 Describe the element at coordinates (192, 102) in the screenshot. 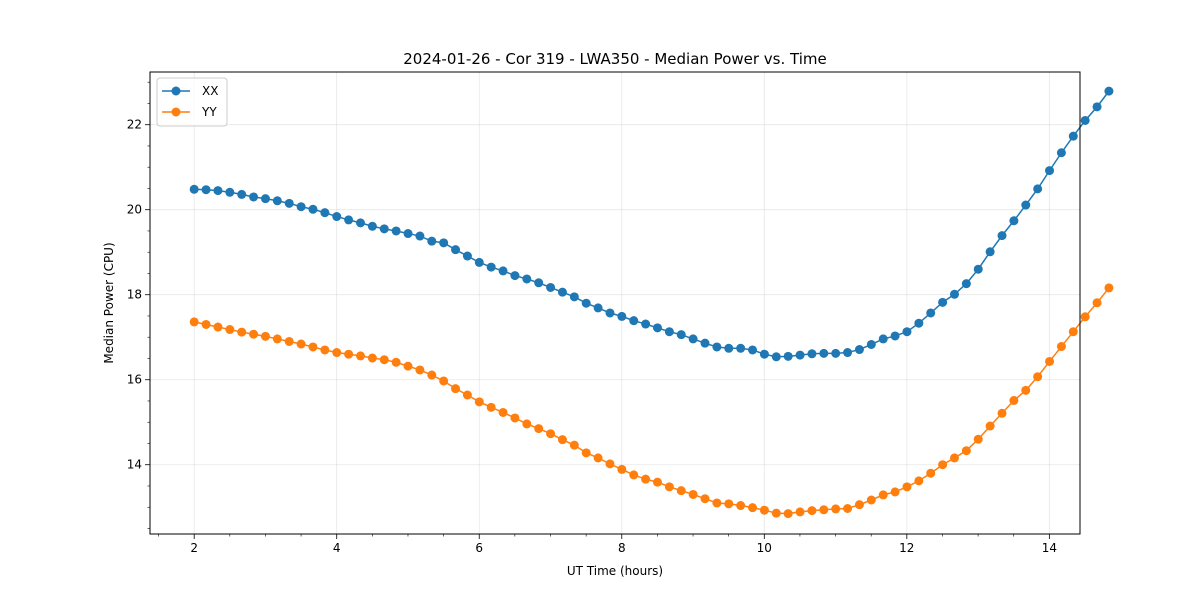

I see `legend: XX YY` at that location.